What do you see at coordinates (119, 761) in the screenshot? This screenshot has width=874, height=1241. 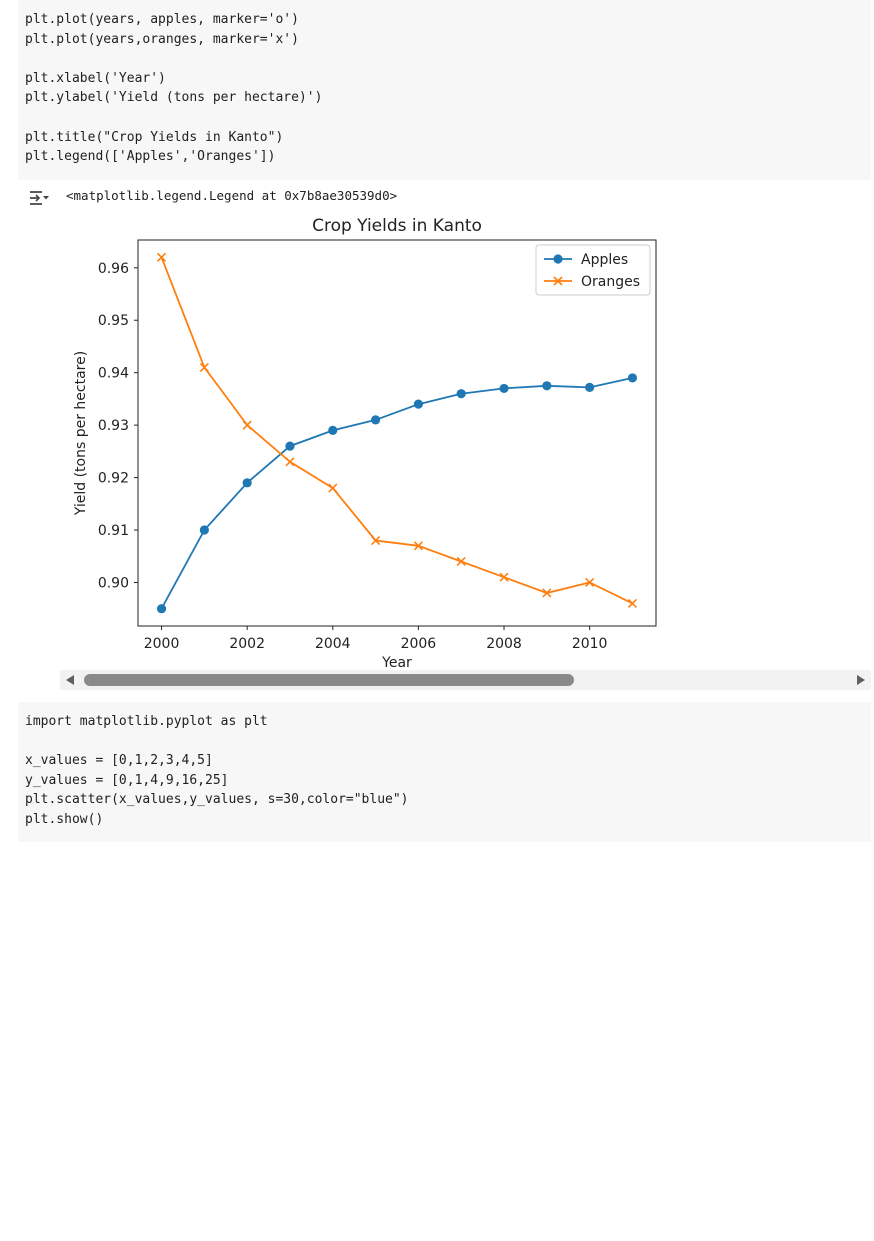 I see `code-line: x_values = [0,1,2,3,4,5]` at bounding box center [119, 761].